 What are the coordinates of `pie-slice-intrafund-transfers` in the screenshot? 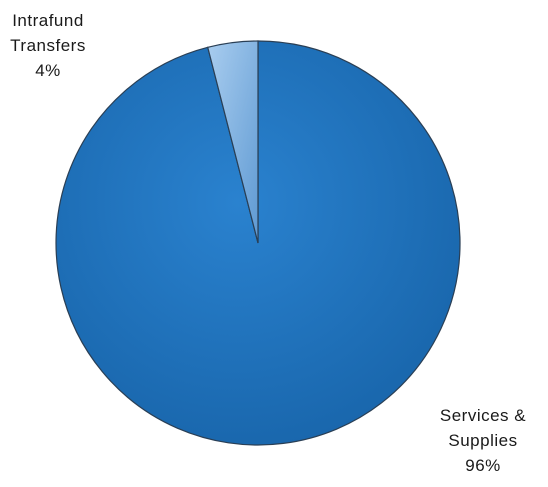 It's located at (233, 142).